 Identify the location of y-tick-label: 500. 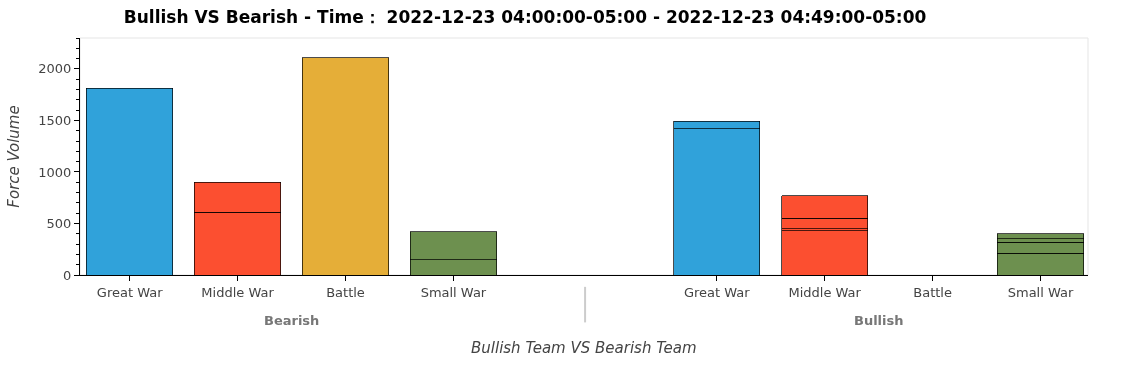
(59, 224).